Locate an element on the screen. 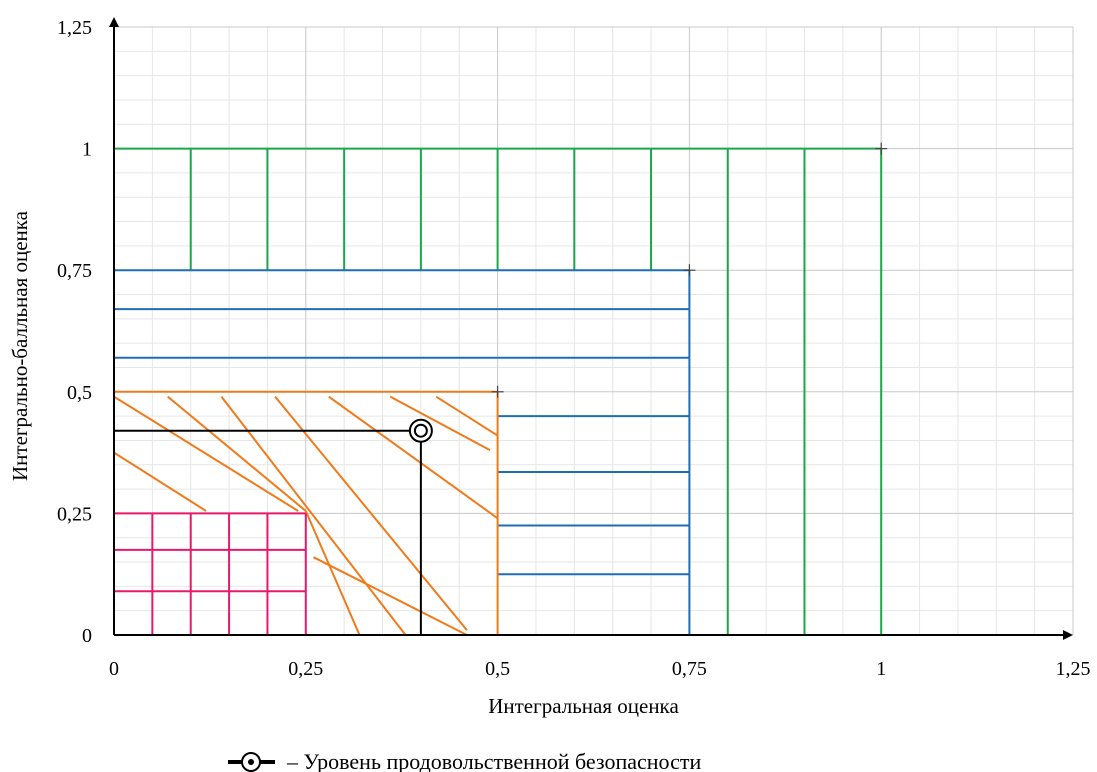 The image size is (1097, 772). y-tick-label: 0,25 is located at coordinates (74, 514).